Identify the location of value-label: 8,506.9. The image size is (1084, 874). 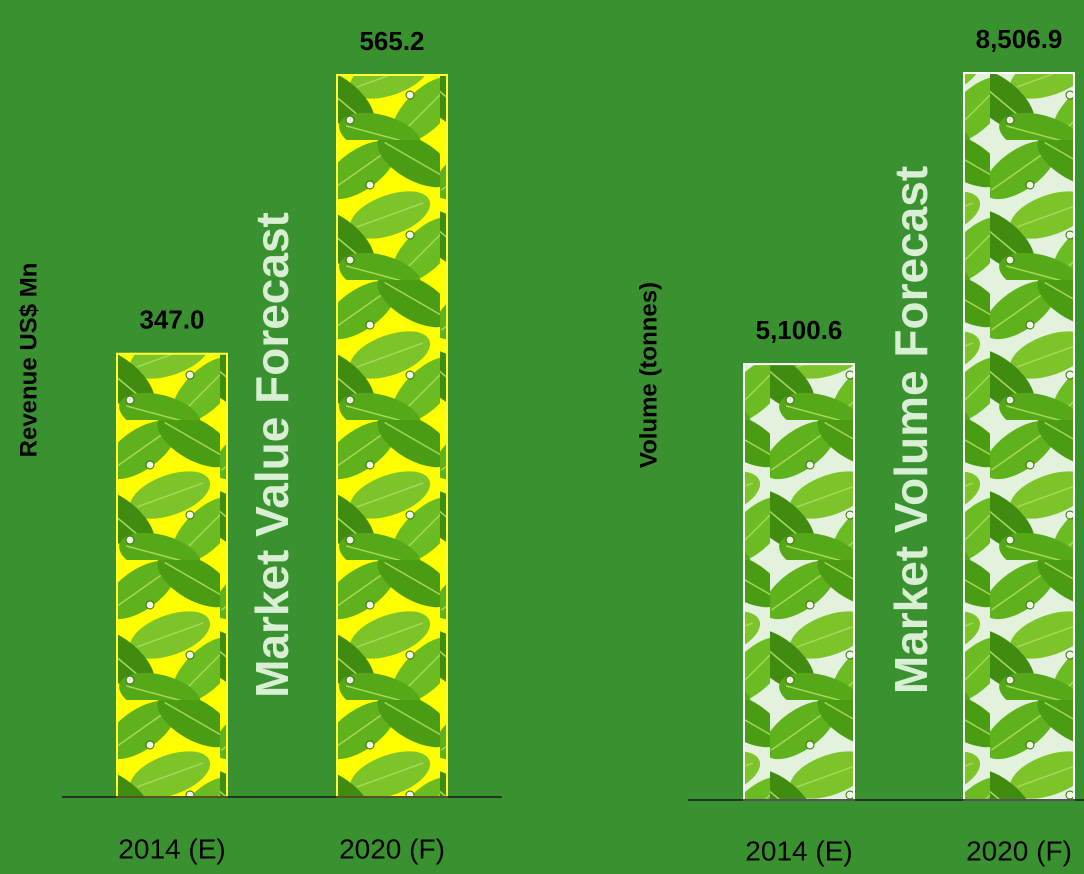
(1019, 39).